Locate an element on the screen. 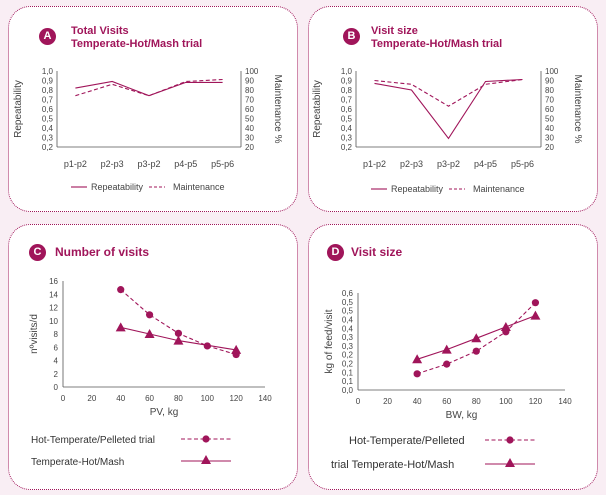  y-tick-label: 16 is located at coordinates (53, 281).